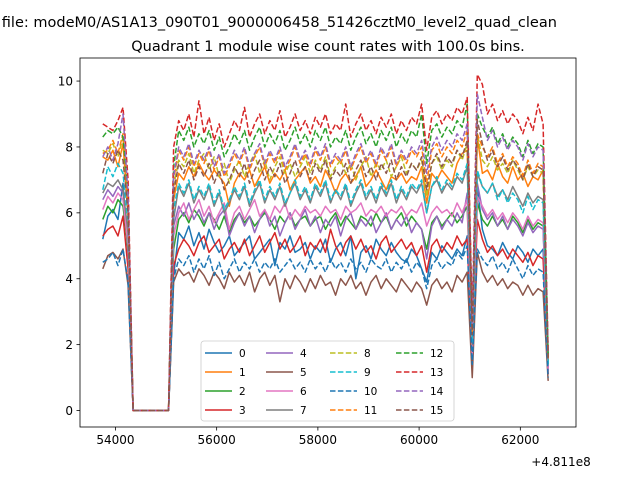 The image size is (640, 480). What do you see at coordinates (370, 392) in the screenshot?
I see `legend-label-10: 10` at bounding box center [370, 392].